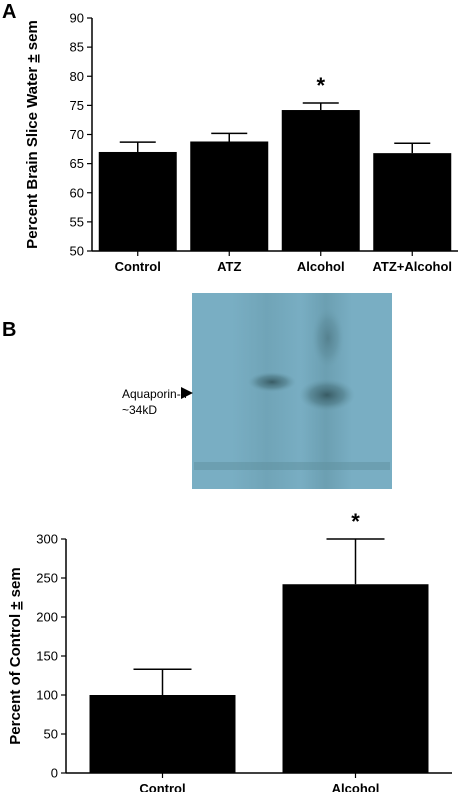 The width and height of the screenshot is (472, 792). Describe the element at coordinates (54, 773) in the screenshot. I see `y-tick-label: 0` at that location.